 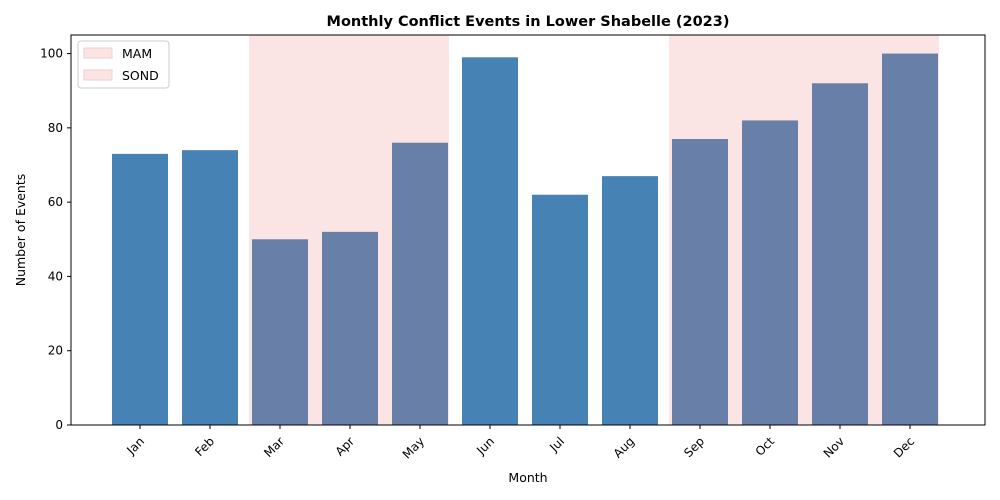 What do you see at coordinates (59, 425) in the screenshot?
I see `y-tick-label-0: 0` at bounding box center [59, 425].